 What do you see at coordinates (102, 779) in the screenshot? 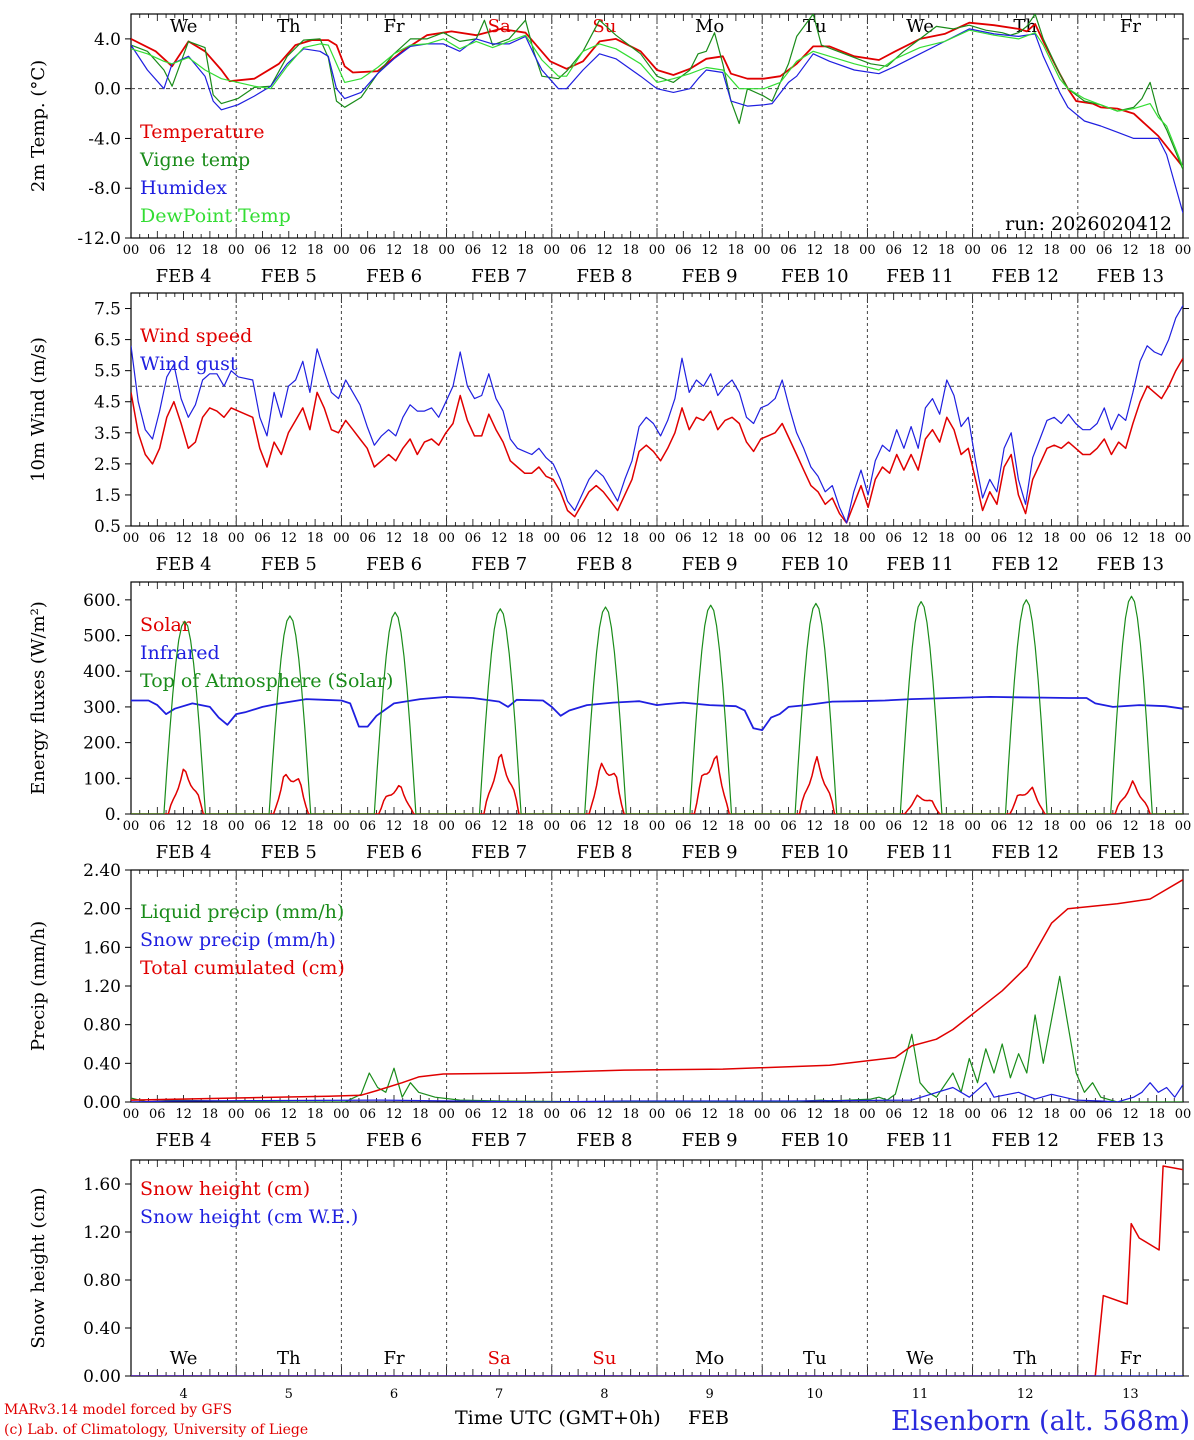
I see `y-tick-label: 100.` at bounding box center [102, 779].